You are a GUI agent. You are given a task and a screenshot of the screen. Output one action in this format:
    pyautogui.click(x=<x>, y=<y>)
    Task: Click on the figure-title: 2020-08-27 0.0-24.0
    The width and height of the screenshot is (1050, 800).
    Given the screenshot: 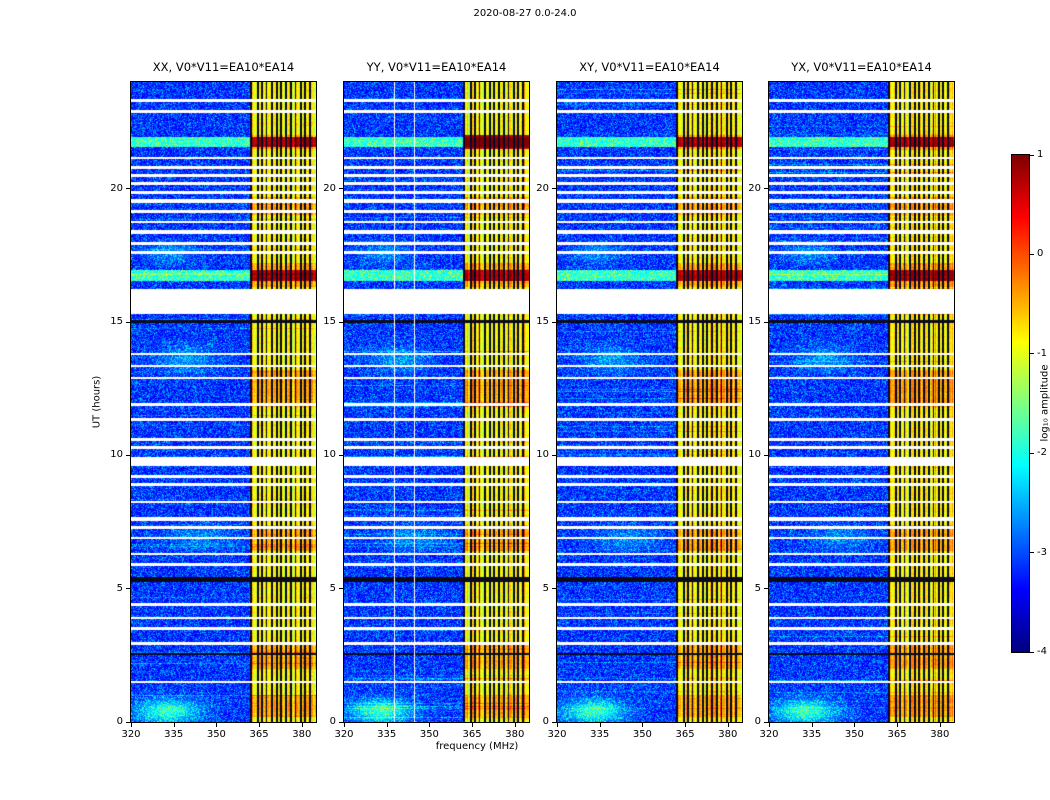 What is the action you would take?
    pyautogui.click(x=525, y=13)
    